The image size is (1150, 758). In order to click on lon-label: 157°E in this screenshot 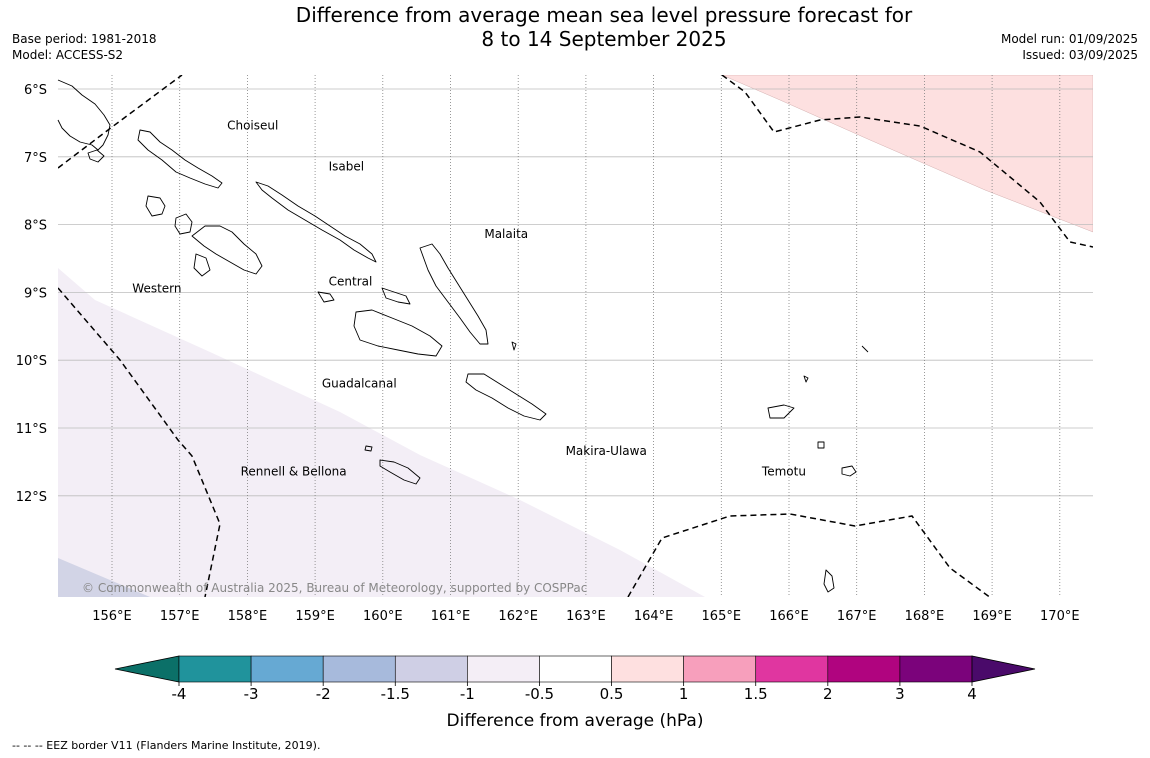, I will do `click(180, 616)`.